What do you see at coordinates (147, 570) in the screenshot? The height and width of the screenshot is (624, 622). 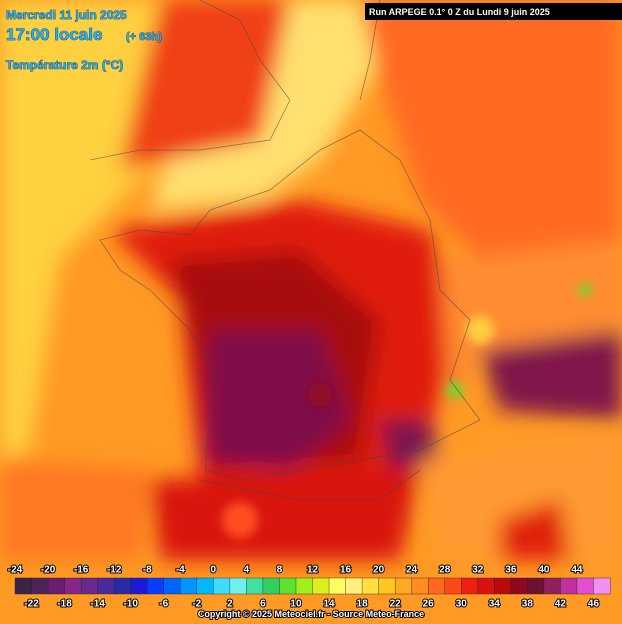 I see `legend-label: -8` at bounding box center [147, 570].